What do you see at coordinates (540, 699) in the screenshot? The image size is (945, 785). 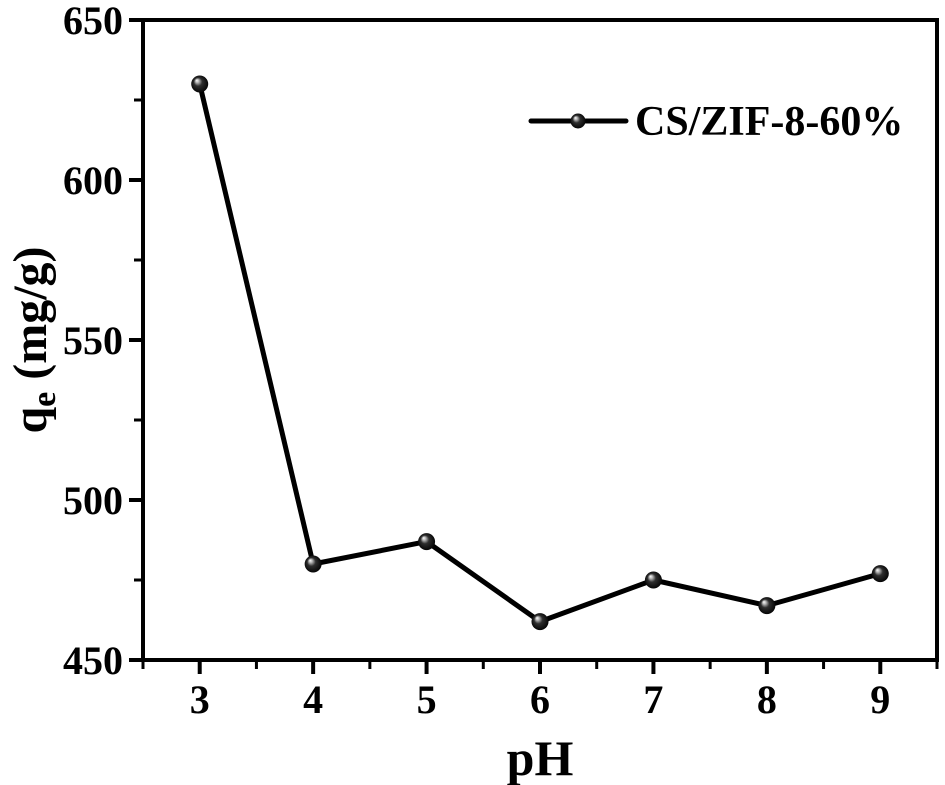 I see `x-axis-tick-label: 6` at bounding box center [540, 699].